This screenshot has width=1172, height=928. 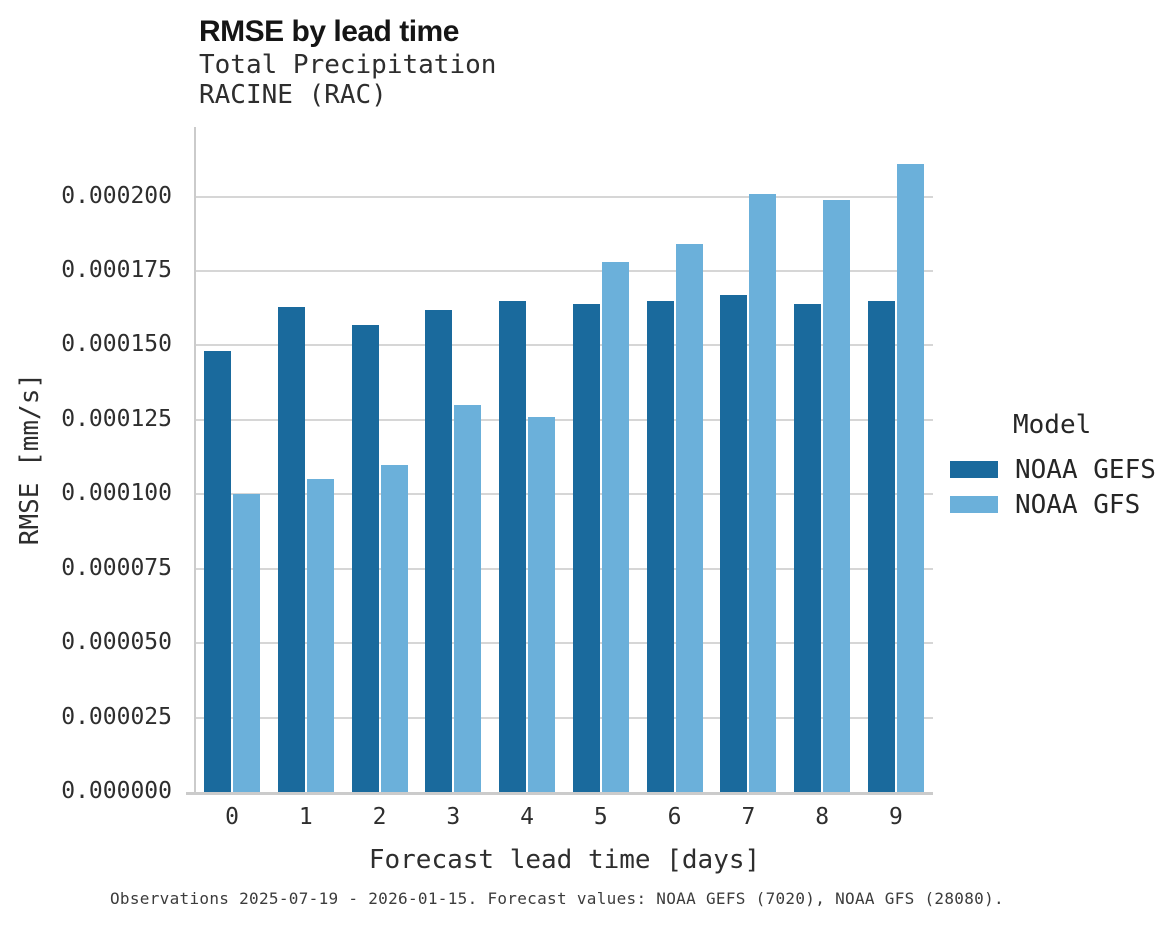 I want to click on chart-subtitle: Total Precipitation RACINE (RAC), so click(x=347, y=80).